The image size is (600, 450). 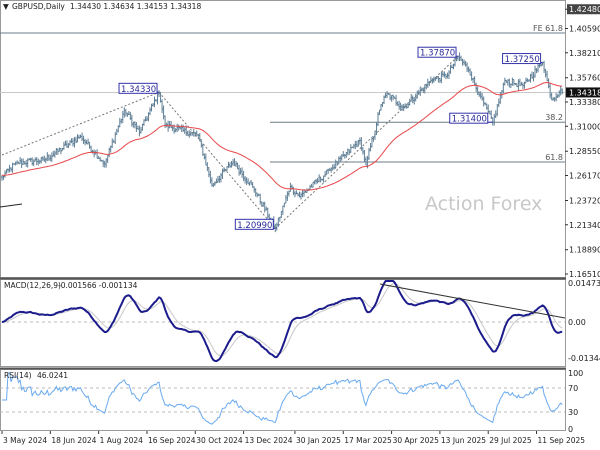 I want to click on rsi-line, so click(x=282, y=398).